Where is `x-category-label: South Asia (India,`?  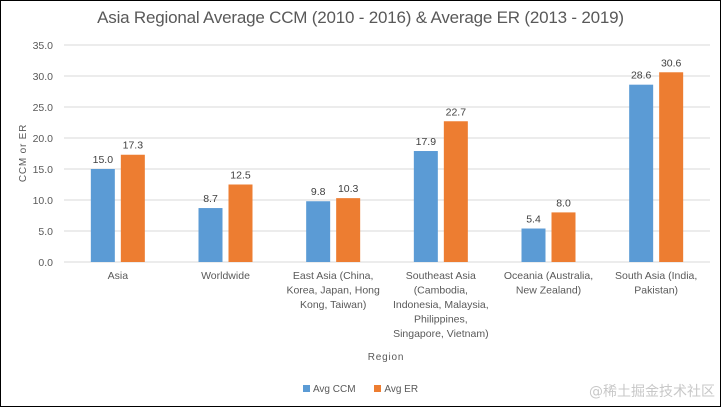 x-category-label: South Asia (India, is located at coordinates (656, 276).